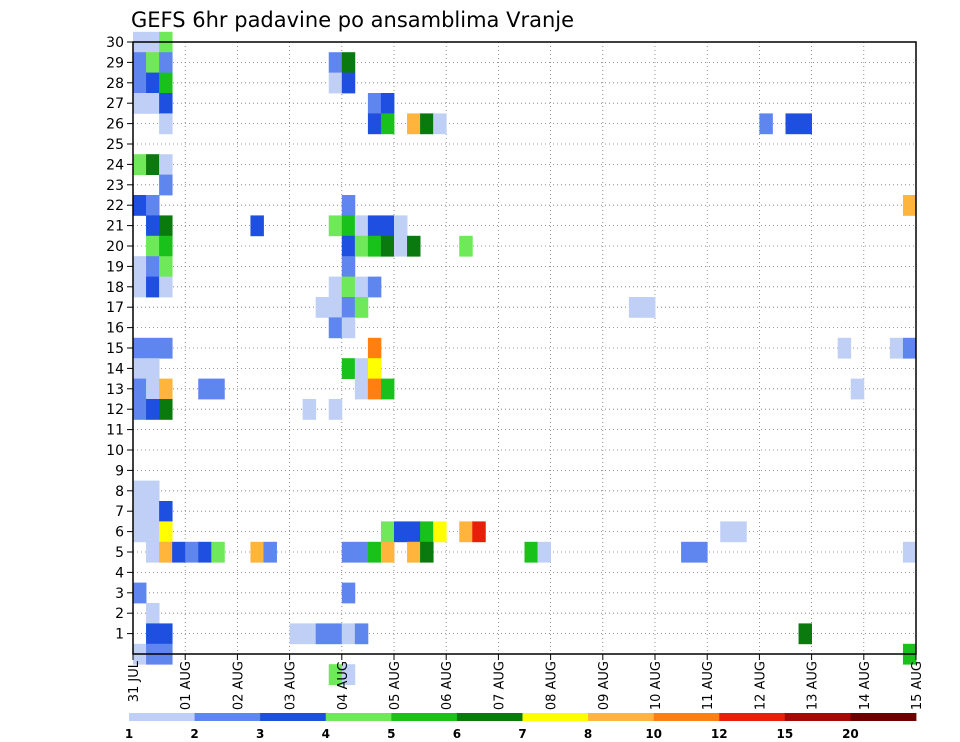 The image size is (960, 742). Describe the element at coordinates (194, 734) in the screenshot. I see `colorbar-label: 2` at that location.